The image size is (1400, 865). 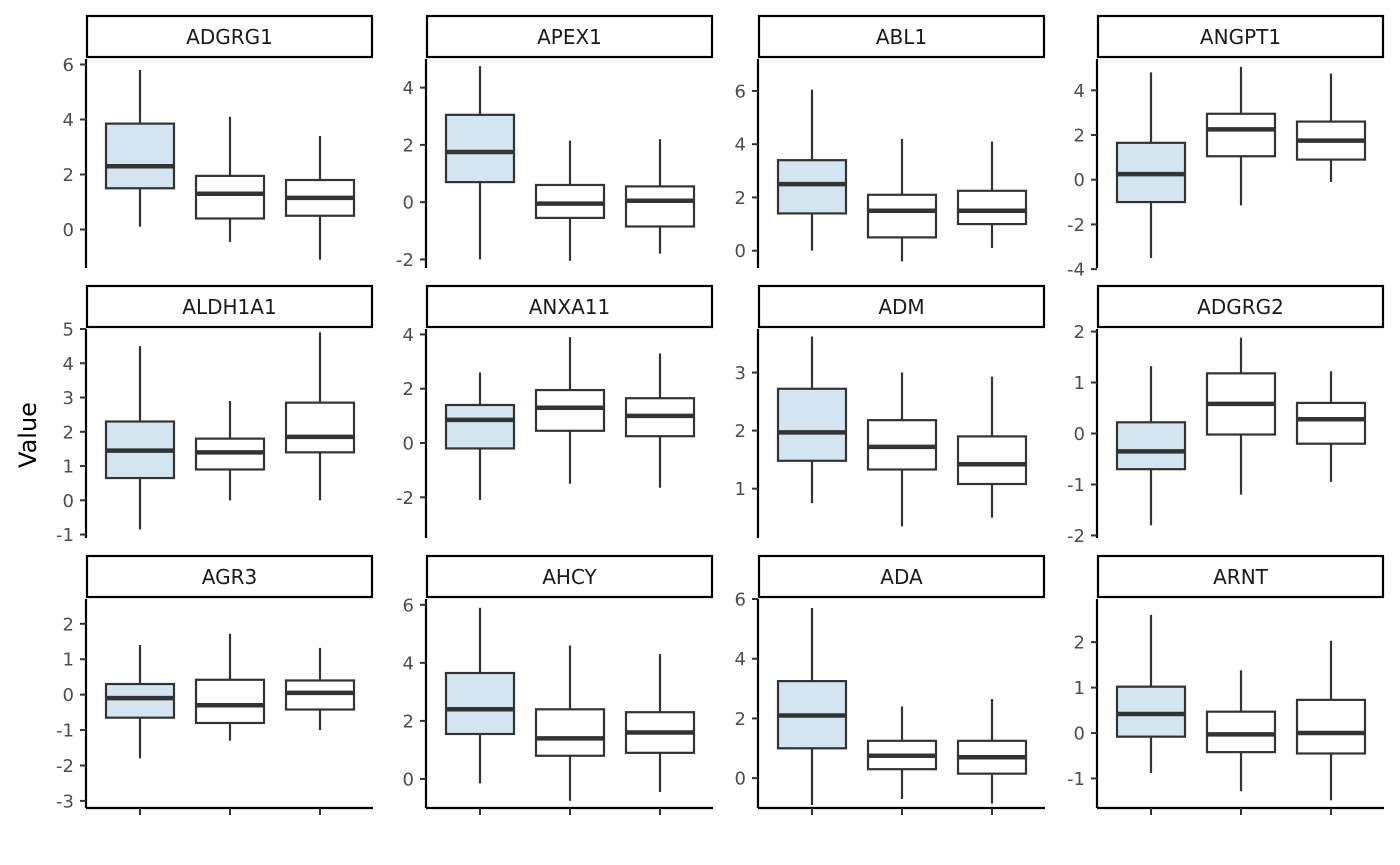 What do you see at coordinates (1241, 577) in the screenshot?
I see `strip-label: ARNT` at bounding box center [1241, 577].